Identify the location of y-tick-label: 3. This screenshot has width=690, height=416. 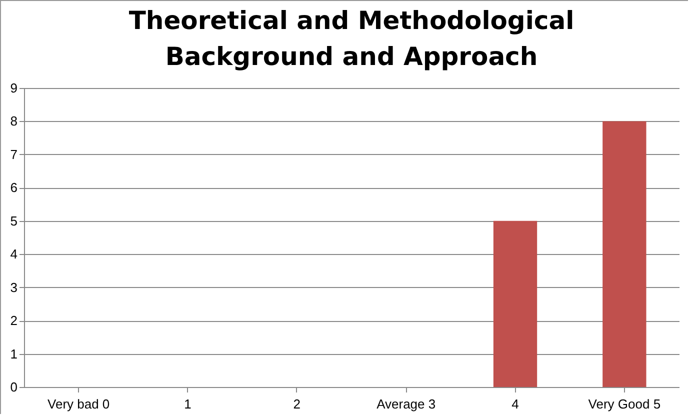
(14, 287).